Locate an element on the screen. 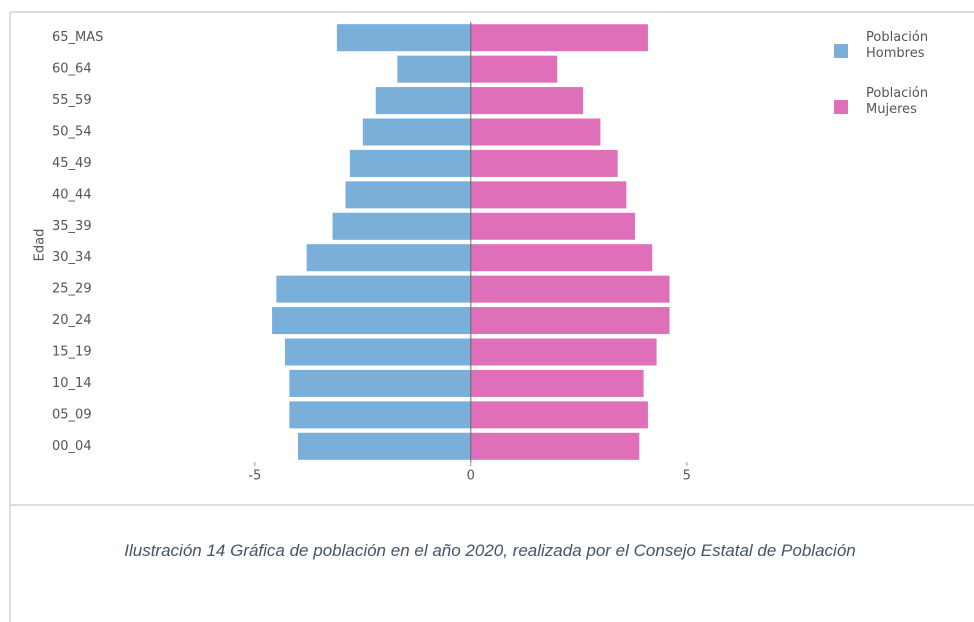 The height and width of the screenshot is (622, 974). legend-label: Población Mujeres is located at coordinates (897, 101).